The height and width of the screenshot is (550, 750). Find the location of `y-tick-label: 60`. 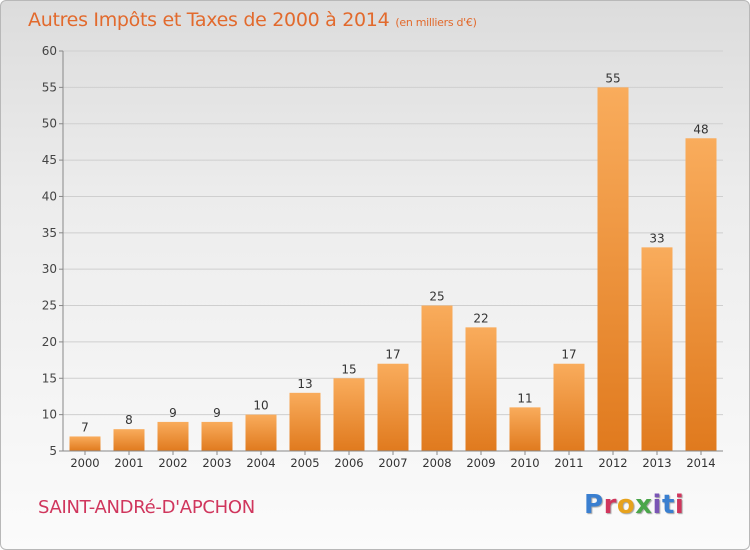

y-tick-label: 60 is located at coordinates (49, 51).